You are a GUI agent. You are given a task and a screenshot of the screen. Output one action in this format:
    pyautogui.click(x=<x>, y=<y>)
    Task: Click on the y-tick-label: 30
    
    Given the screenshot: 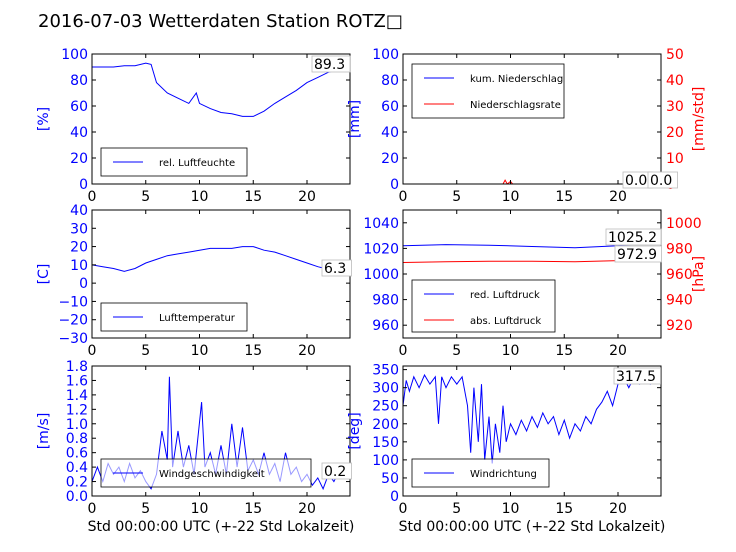 What is the action you would take?
    pyautogui.click(x=79, y=229)
    